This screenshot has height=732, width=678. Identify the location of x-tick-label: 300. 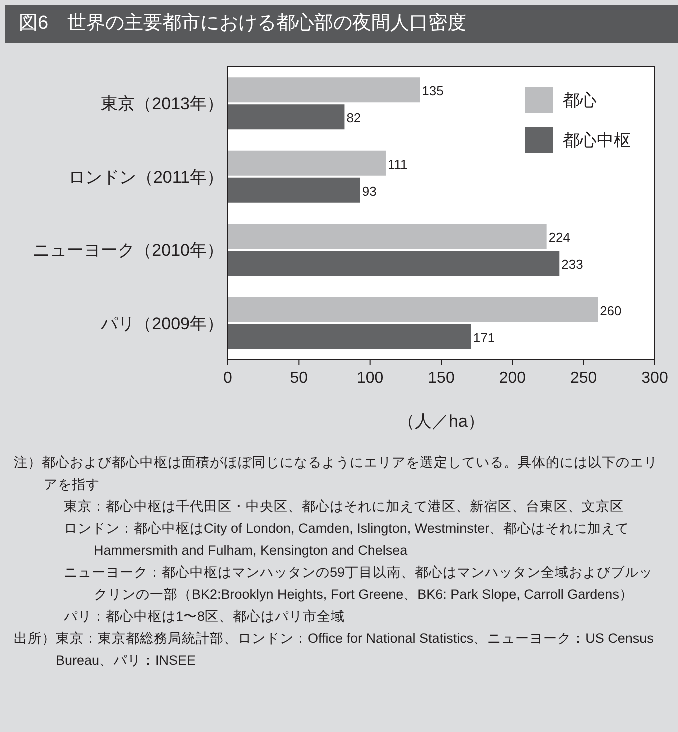
(655, 378).